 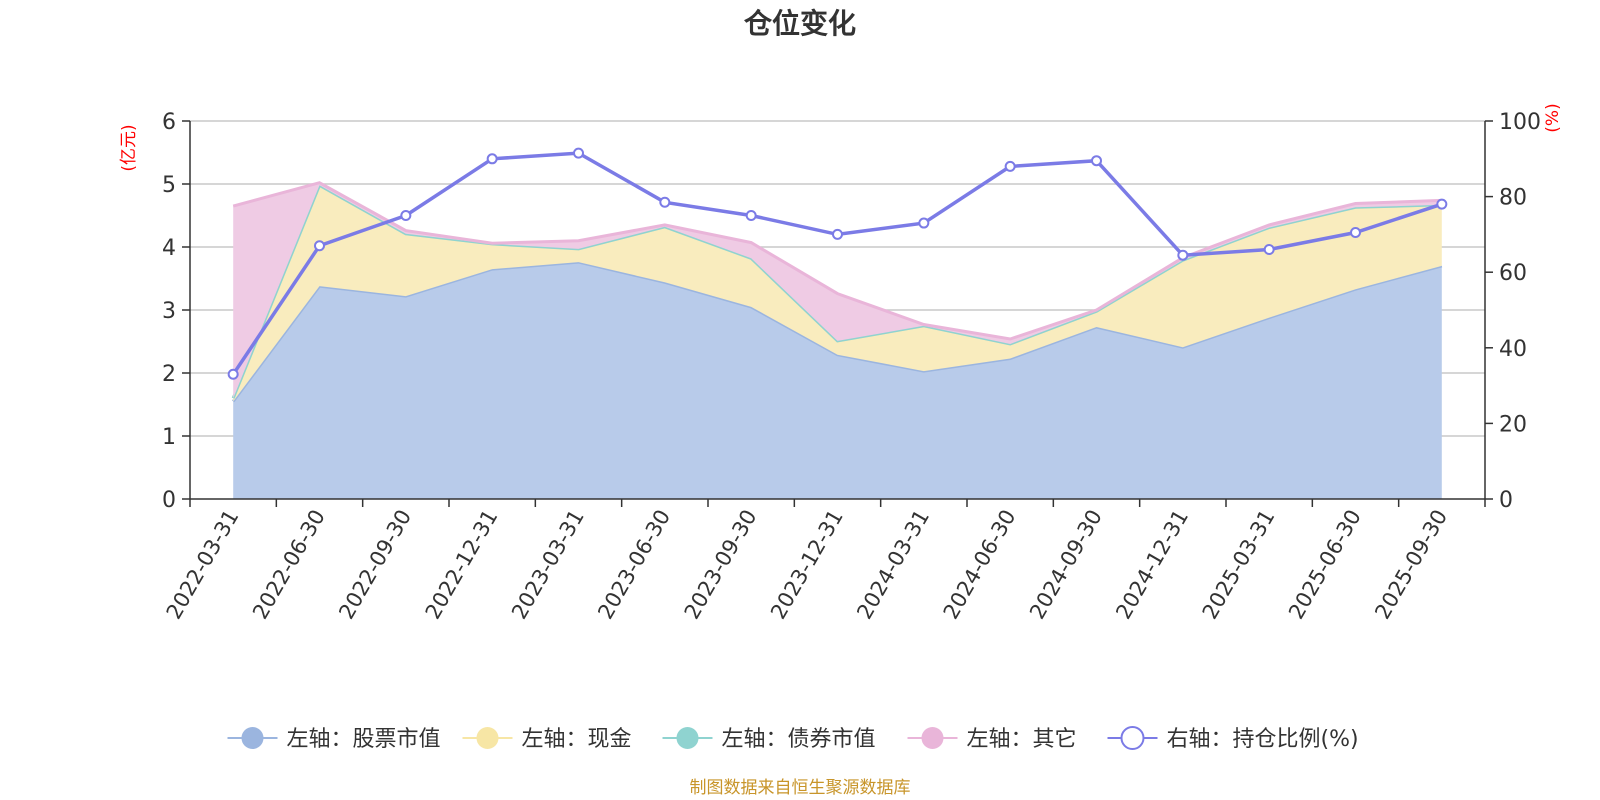 What do you see at coordinates (721, 565) in the screenshot?
I see `x-axis-tick-label: 2023-09-30` at bounding box center [721, 565].